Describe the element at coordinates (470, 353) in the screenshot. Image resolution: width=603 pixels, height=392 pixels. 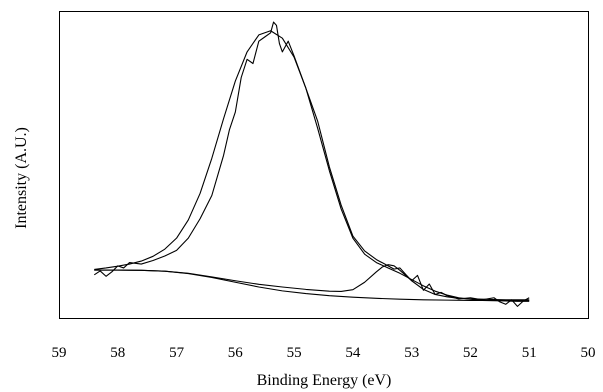
I see `x-tick-label: 52` at that location.